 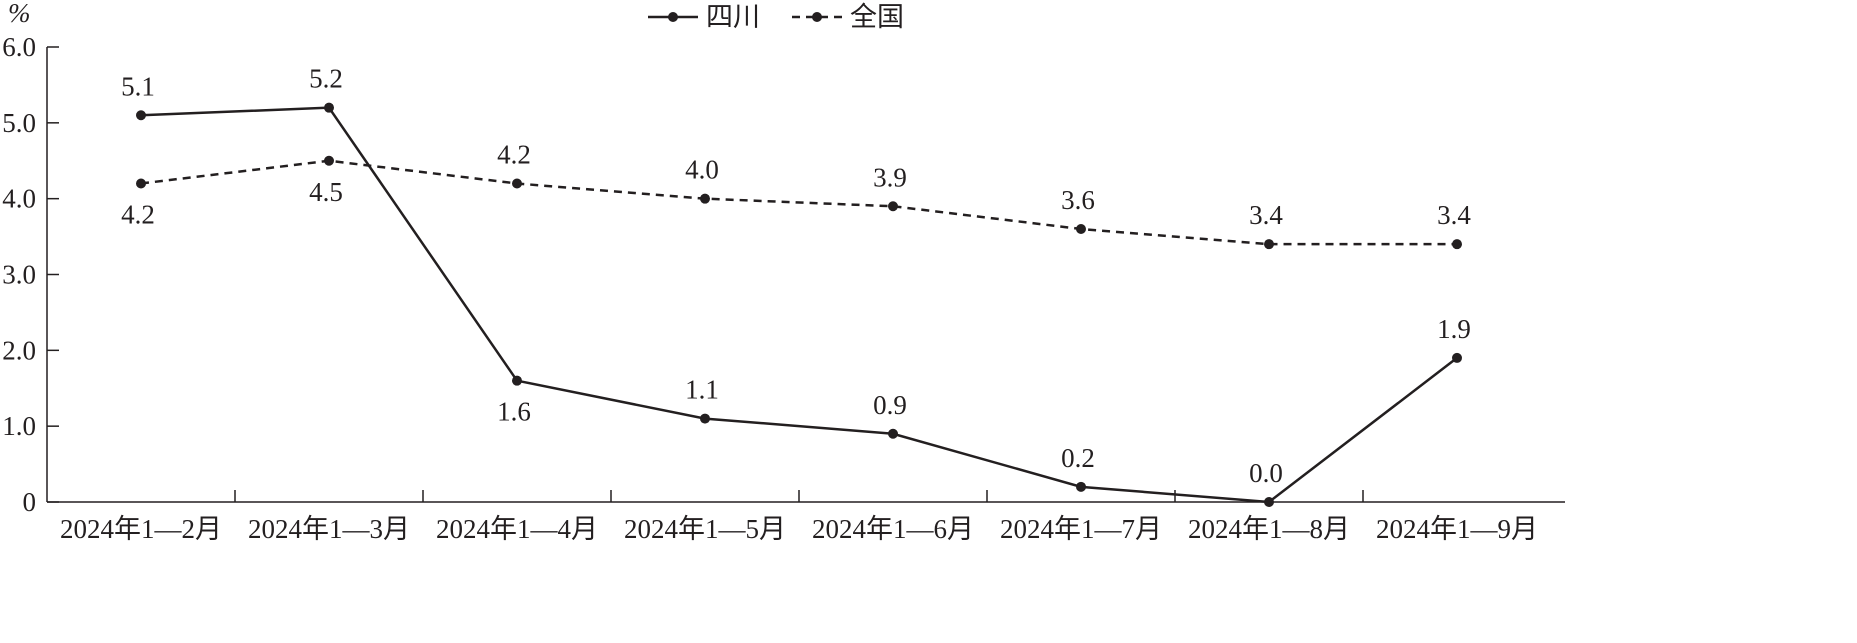 What do you see at coordinates (776, 17) in the screenshot?
I see `legend: 四川 全国` at bounding box center [776, 17].